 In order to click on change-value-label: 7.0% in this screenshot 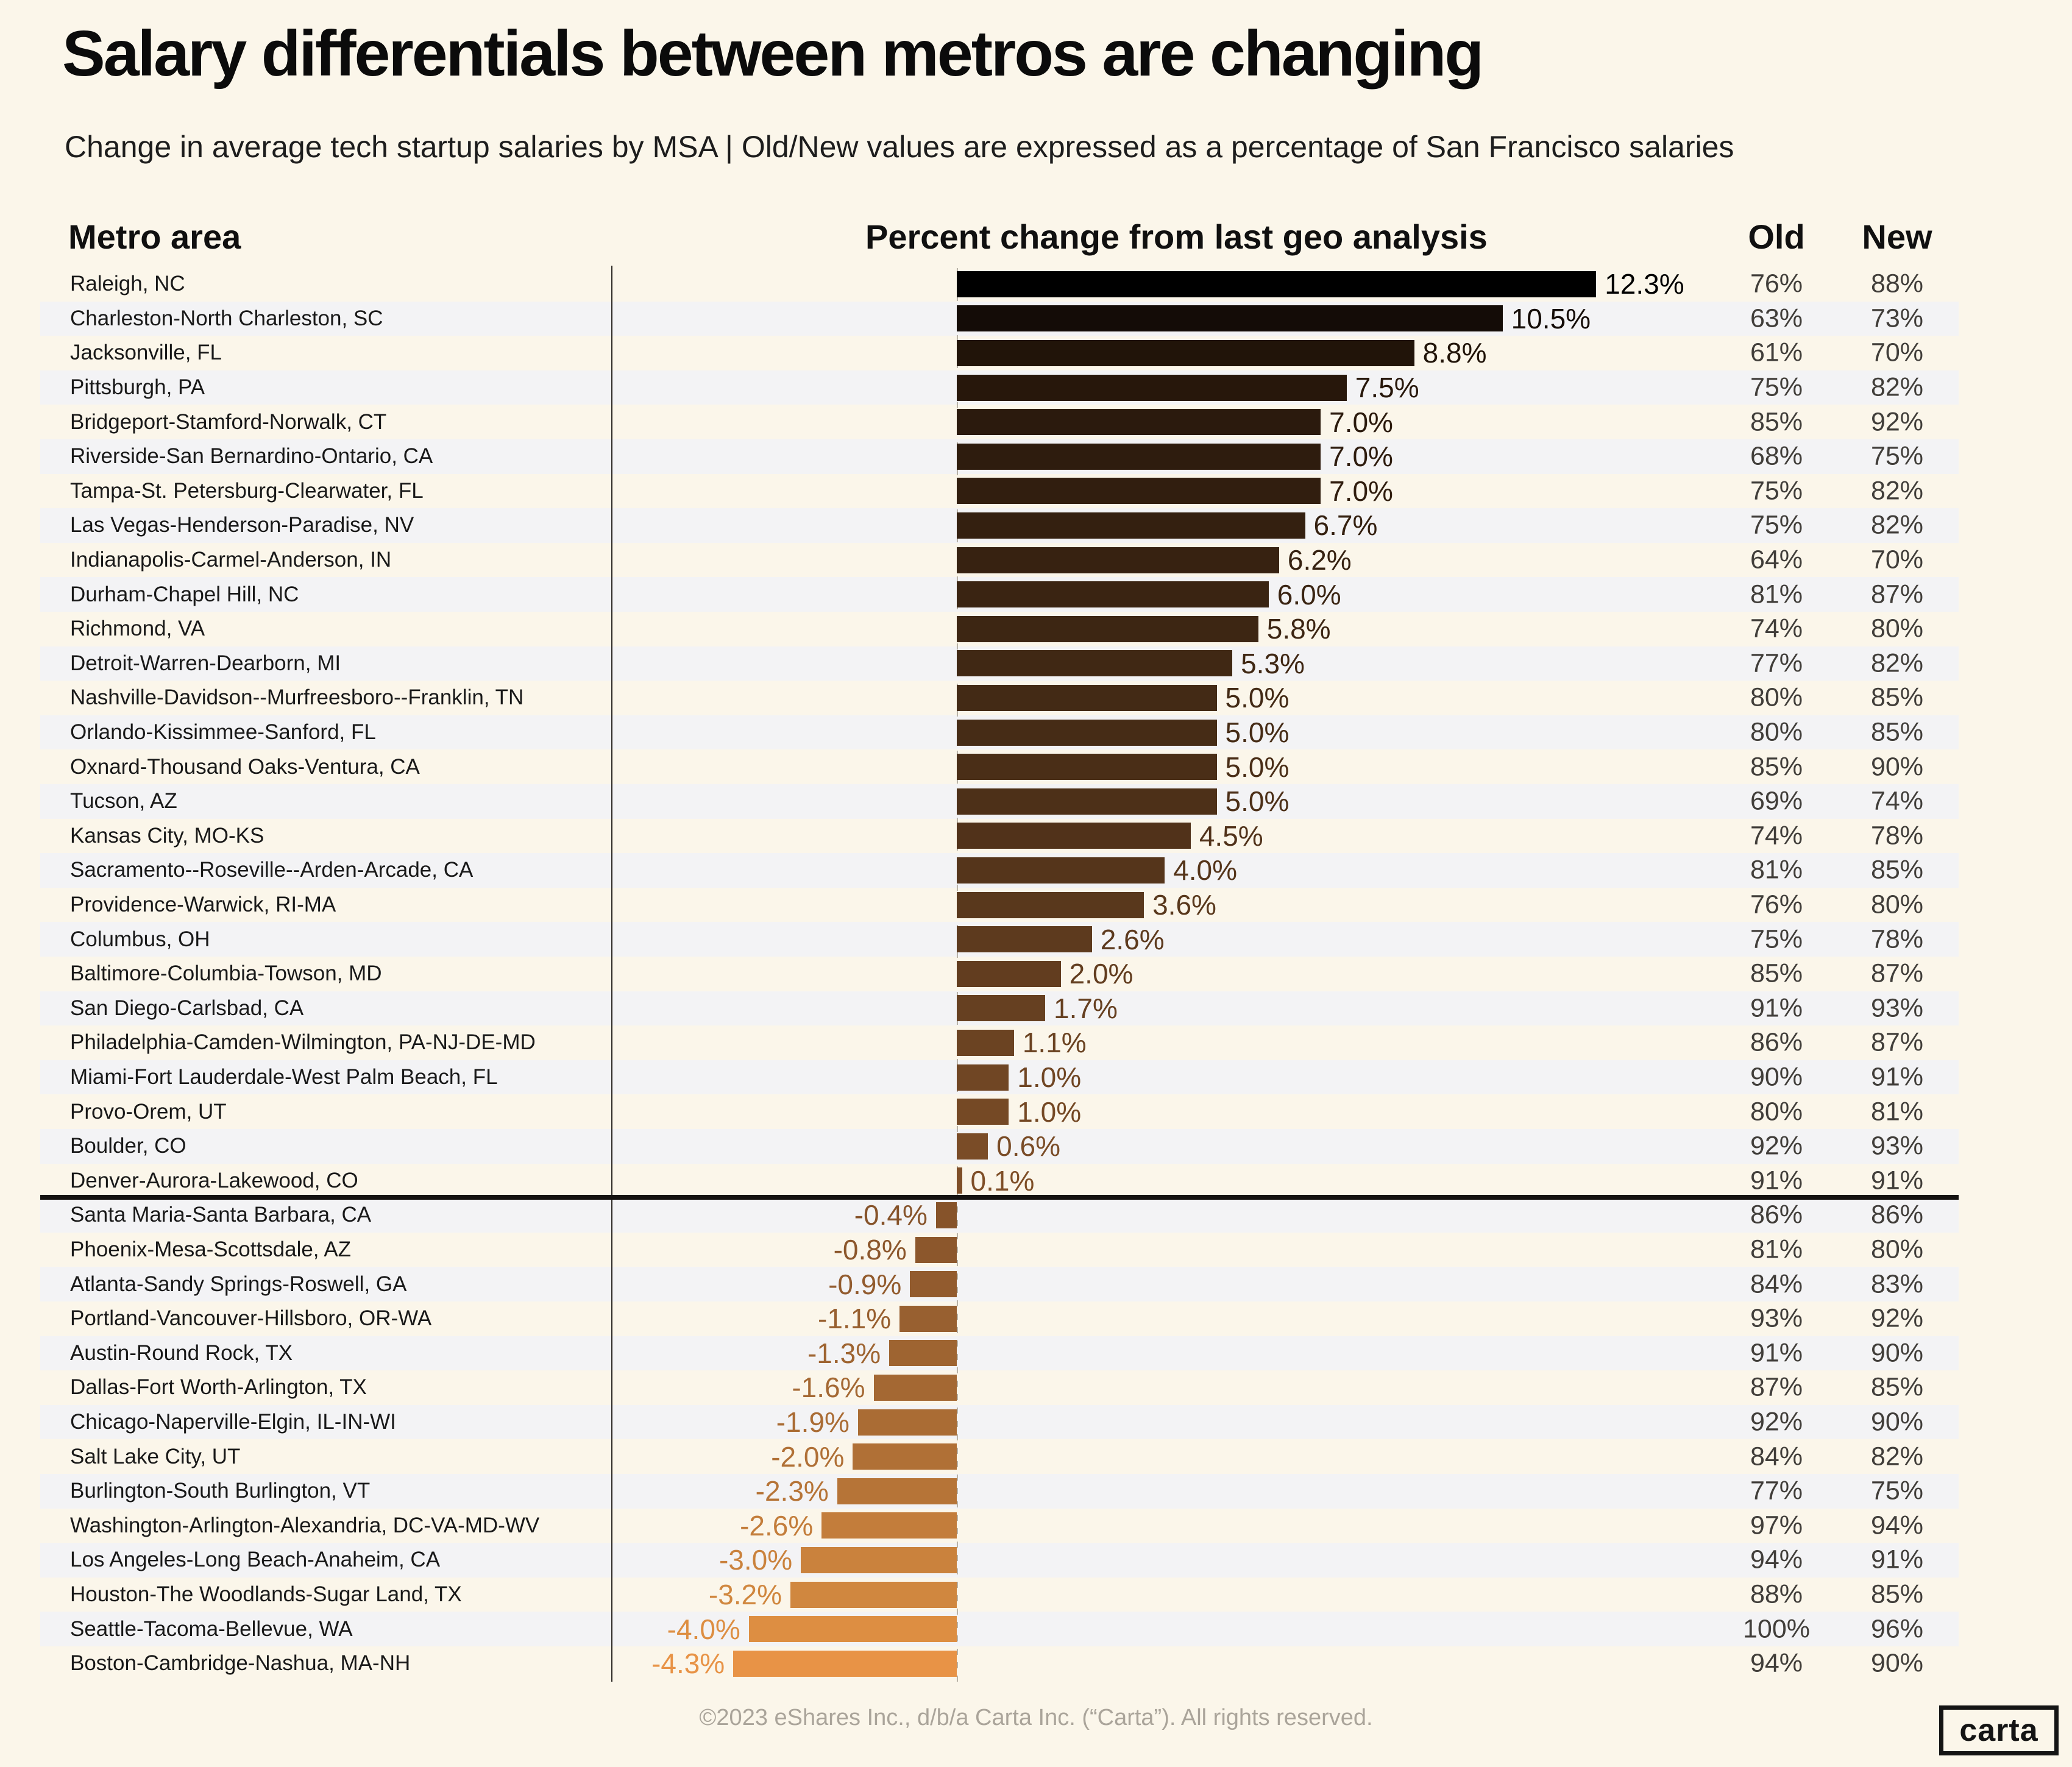, I will do `click(1361, 422)`.